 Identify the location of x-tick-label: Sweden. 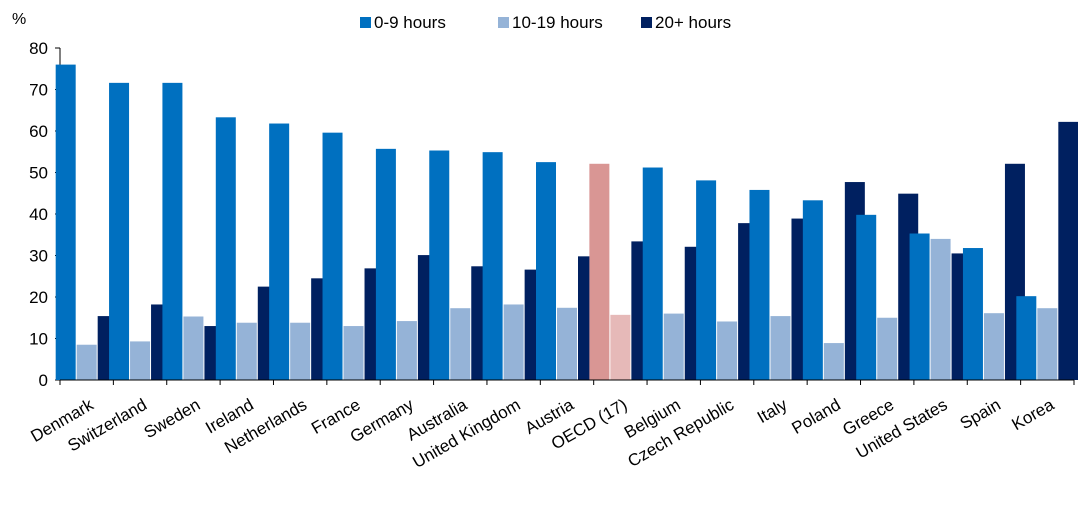
(172, 418).